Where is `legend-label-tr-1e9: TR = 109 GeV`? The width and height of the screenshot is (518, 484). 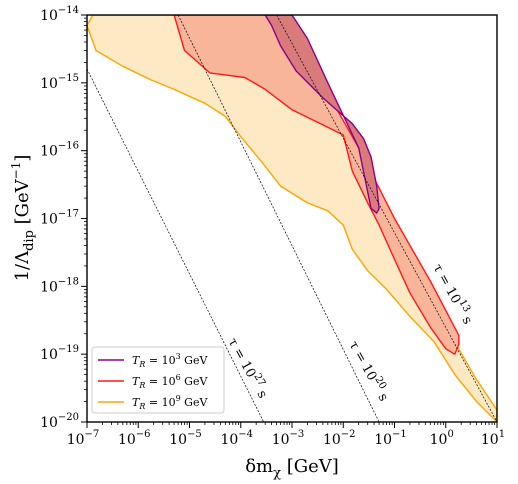 legend-label-tr-1e9: TR = 109 GeV is located at coordinates (170, 402).